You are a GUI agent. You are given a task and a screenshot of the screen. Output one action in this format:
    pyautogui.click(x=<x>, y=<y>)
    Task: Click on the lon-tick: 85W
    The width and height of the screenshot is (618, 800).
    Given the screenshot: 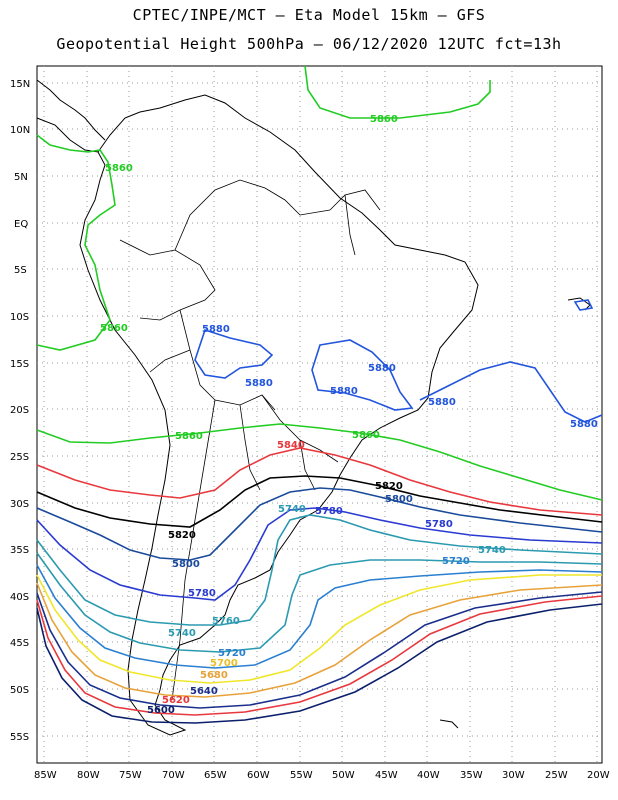 What is the action you would take?
    pyautogui.click(x=45, y=775)
    